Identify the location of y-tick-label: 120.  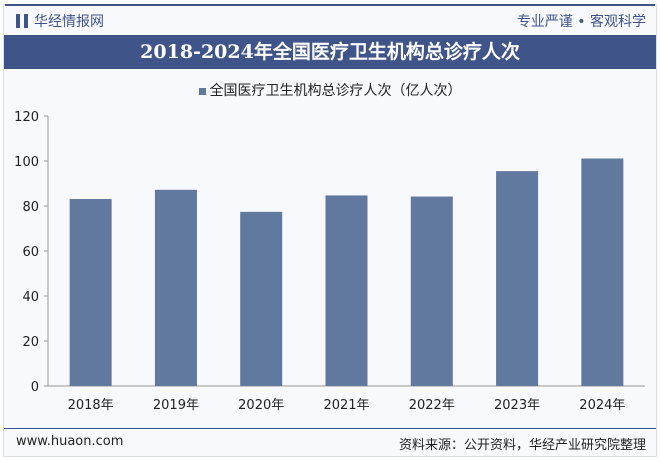
(26, 117).